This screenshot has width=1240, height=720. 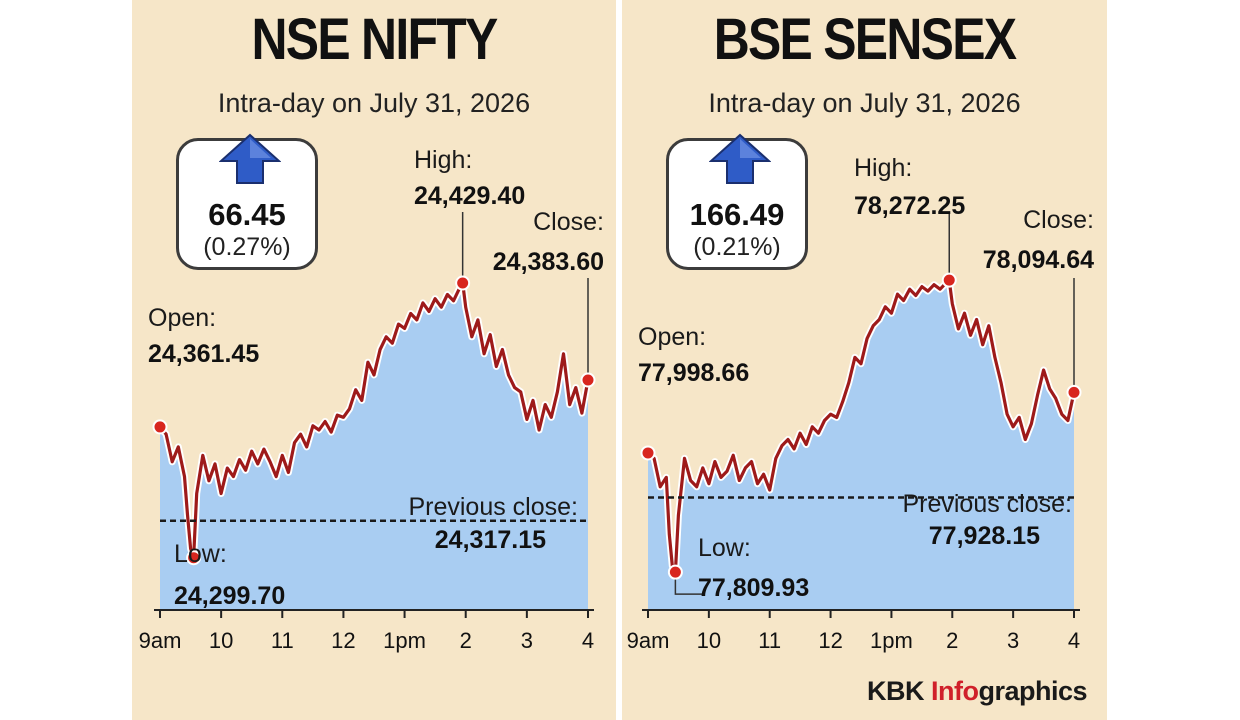 I want to click on change-percent: (0.27%), so click(x=247, y=247).